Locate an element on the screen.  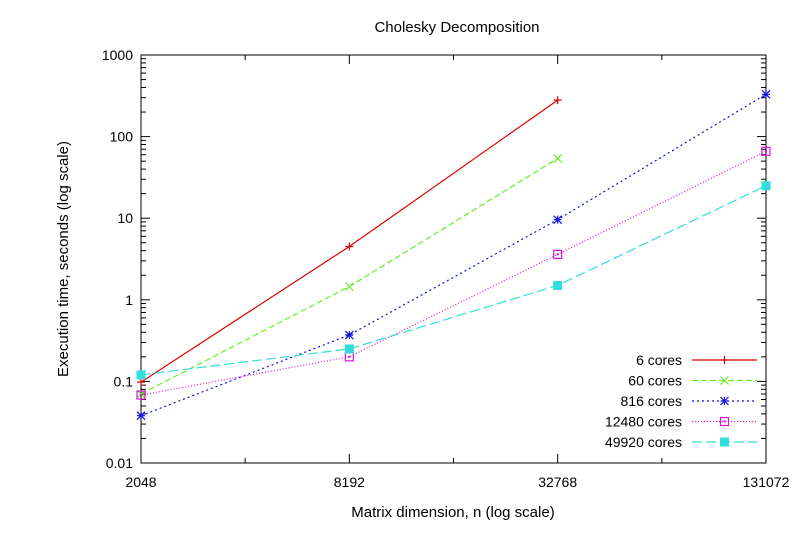
x-axis-label: Matrix dimension, n (log scale) is located at coordinates (452, 512).